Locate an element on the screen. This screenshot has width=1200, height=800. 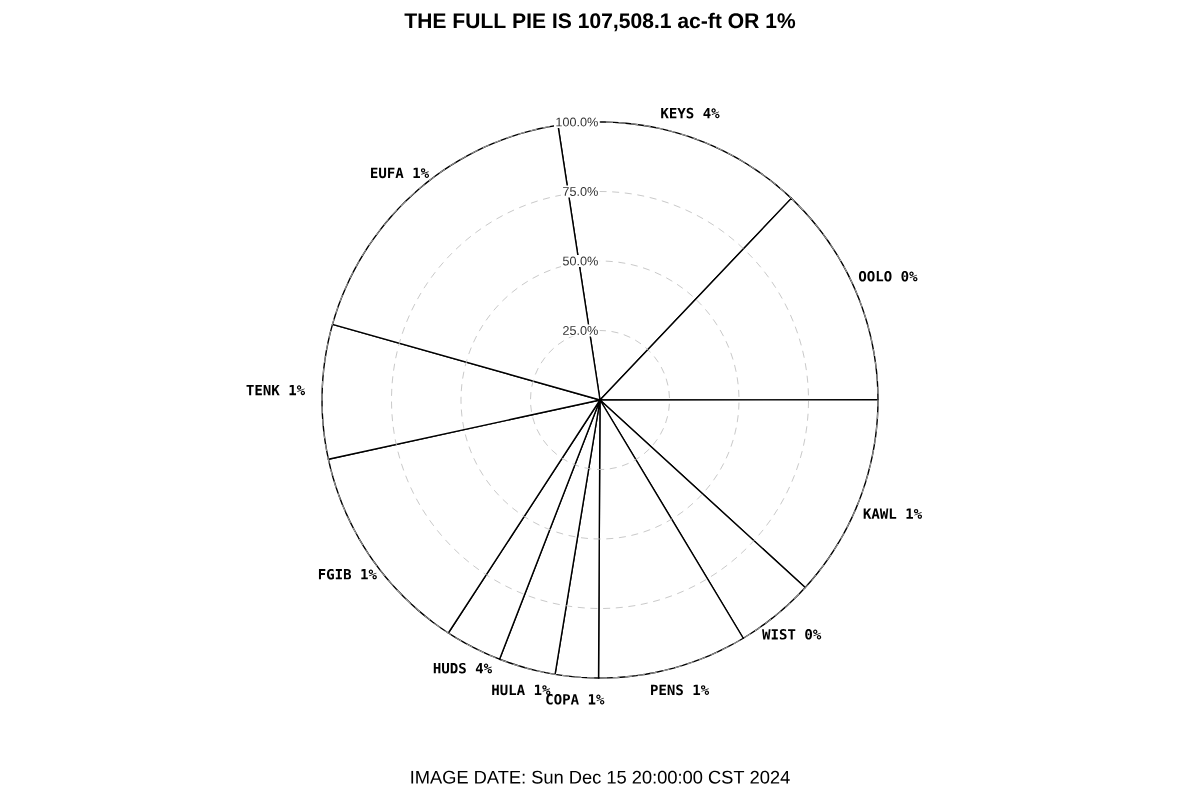
slice-label: HUDS 4% is located at coordinates (462, 668).